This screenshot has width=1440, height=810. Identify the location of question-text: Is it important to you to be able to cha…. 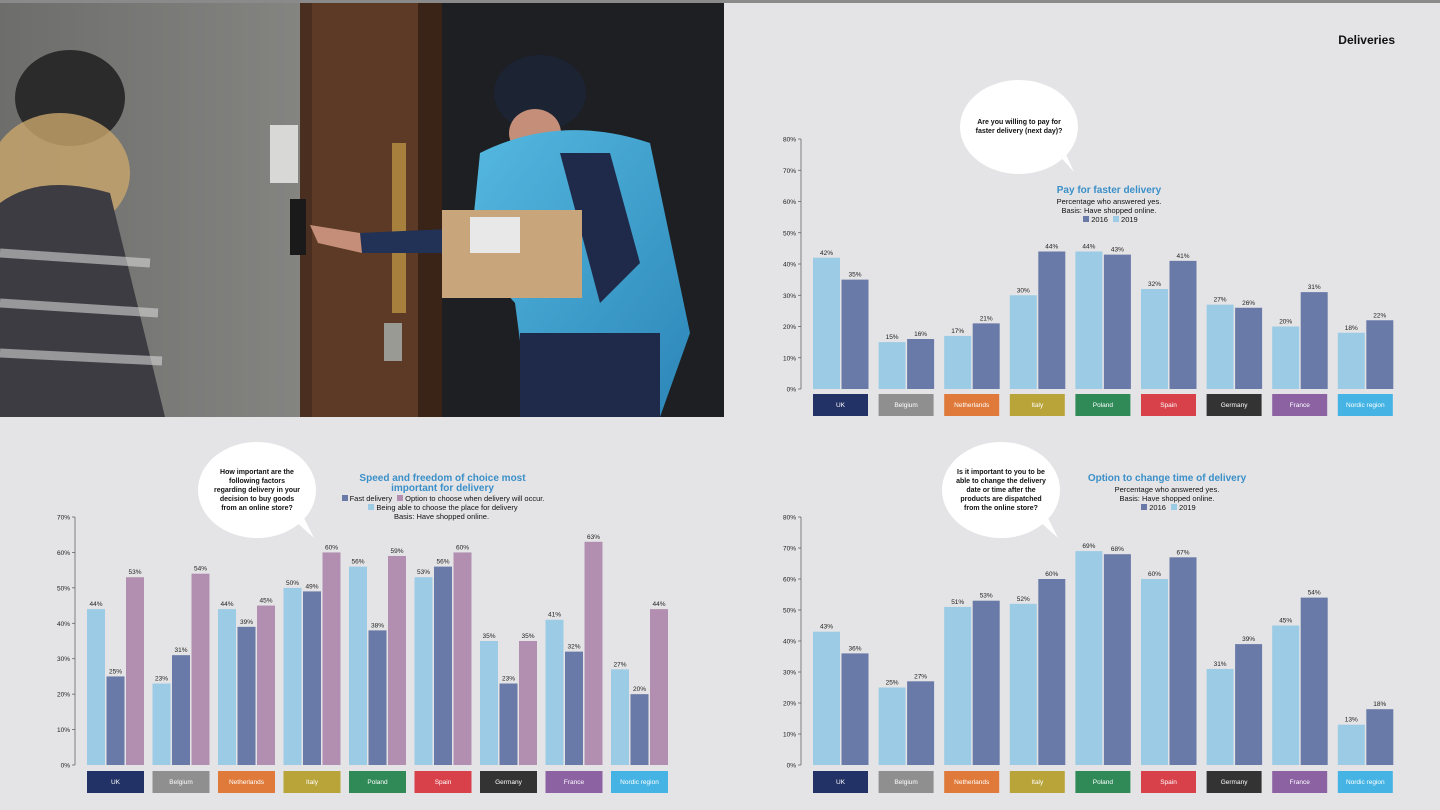
(1001, 490).